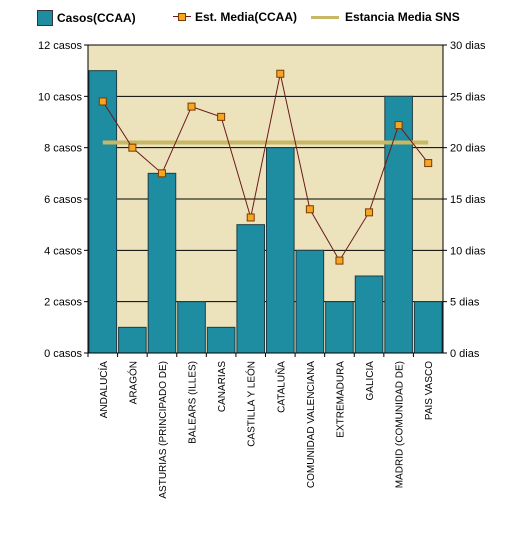 Image resolution: width=511 pixels, height=551 pixels. Describe the element at coordinates (45, 18) in the screenshot. I see `legend-bar-swatch` at that location.